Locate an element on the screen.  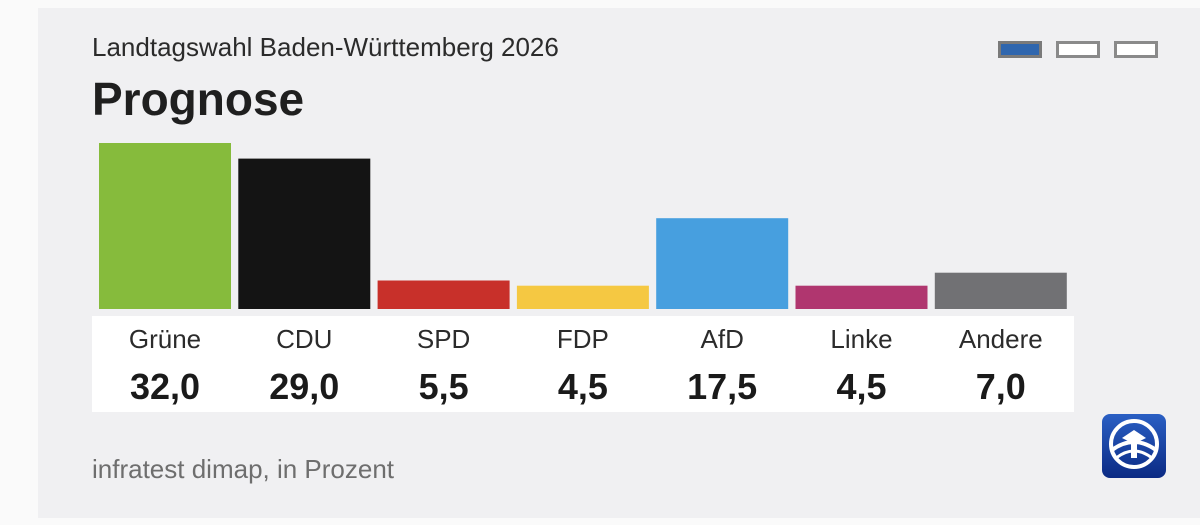
category-label: SPD is located at coordinates (443, 339).